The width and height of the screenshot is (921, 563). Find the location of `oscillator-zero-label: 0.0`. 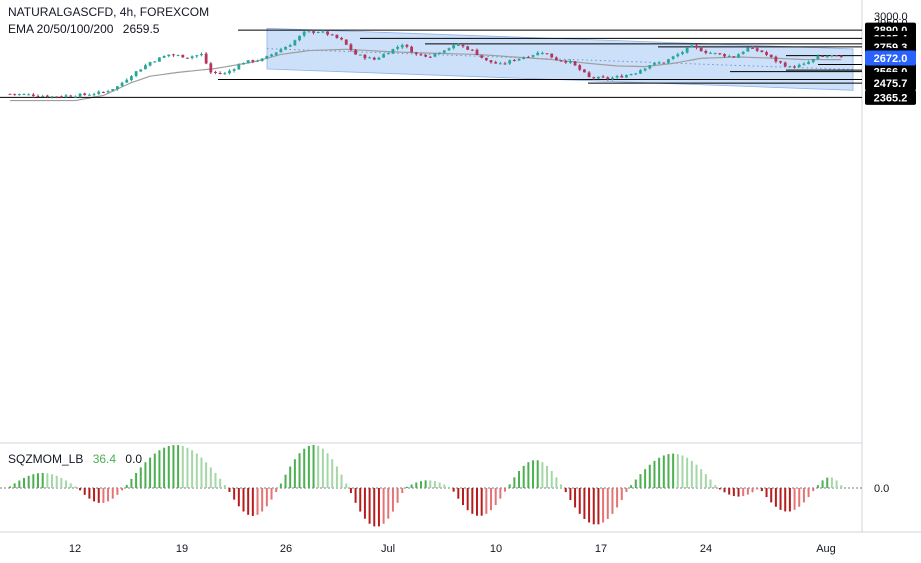

oscillator-zero-label: 0.0 is located at coordinates (881, 489).